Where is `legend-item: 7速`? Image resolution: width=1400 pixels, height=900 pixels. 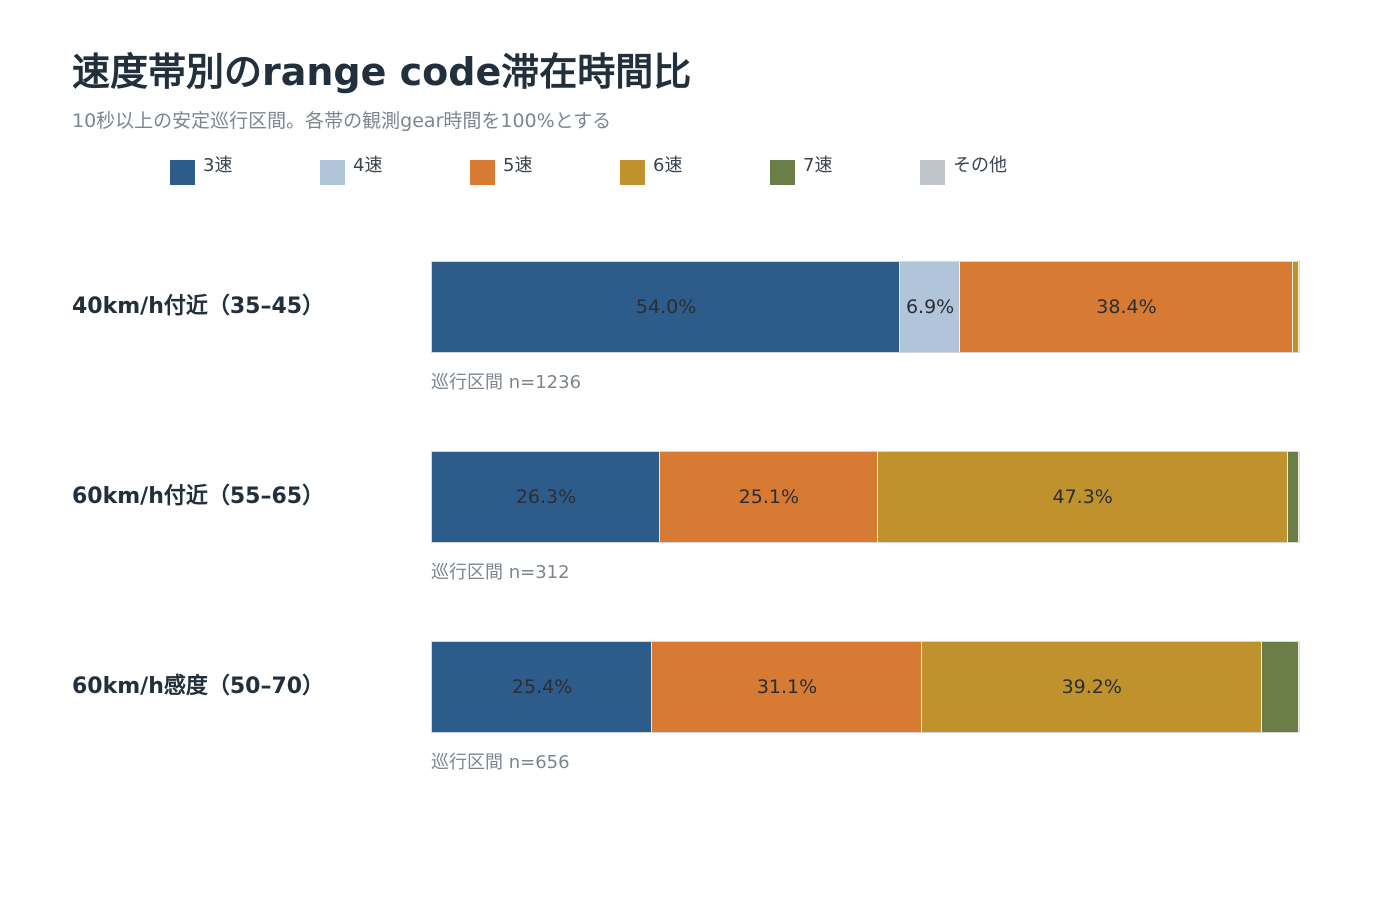
legend-item: 7速 is located at coordinates (801, 170).